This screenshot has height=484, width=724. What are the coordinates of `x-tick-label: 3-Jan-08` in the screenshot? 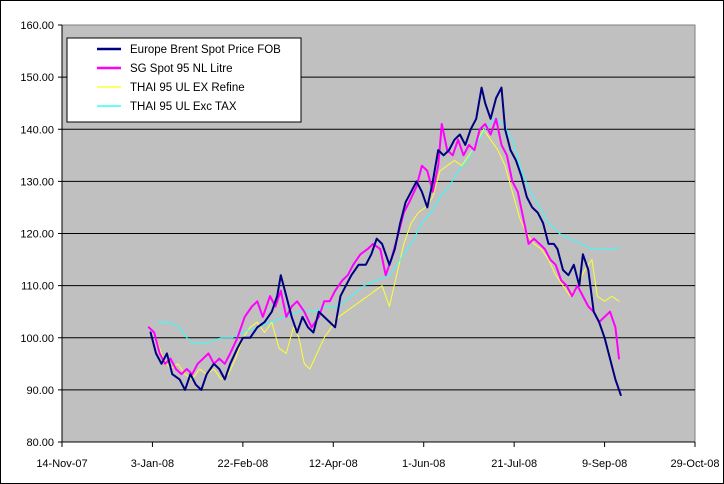 It's located at (152, 464).